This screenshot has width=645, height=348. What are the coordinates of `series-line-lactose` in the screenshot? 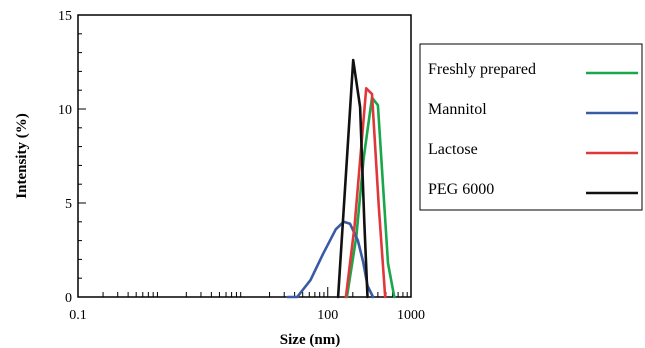 It's located at (365, 193).